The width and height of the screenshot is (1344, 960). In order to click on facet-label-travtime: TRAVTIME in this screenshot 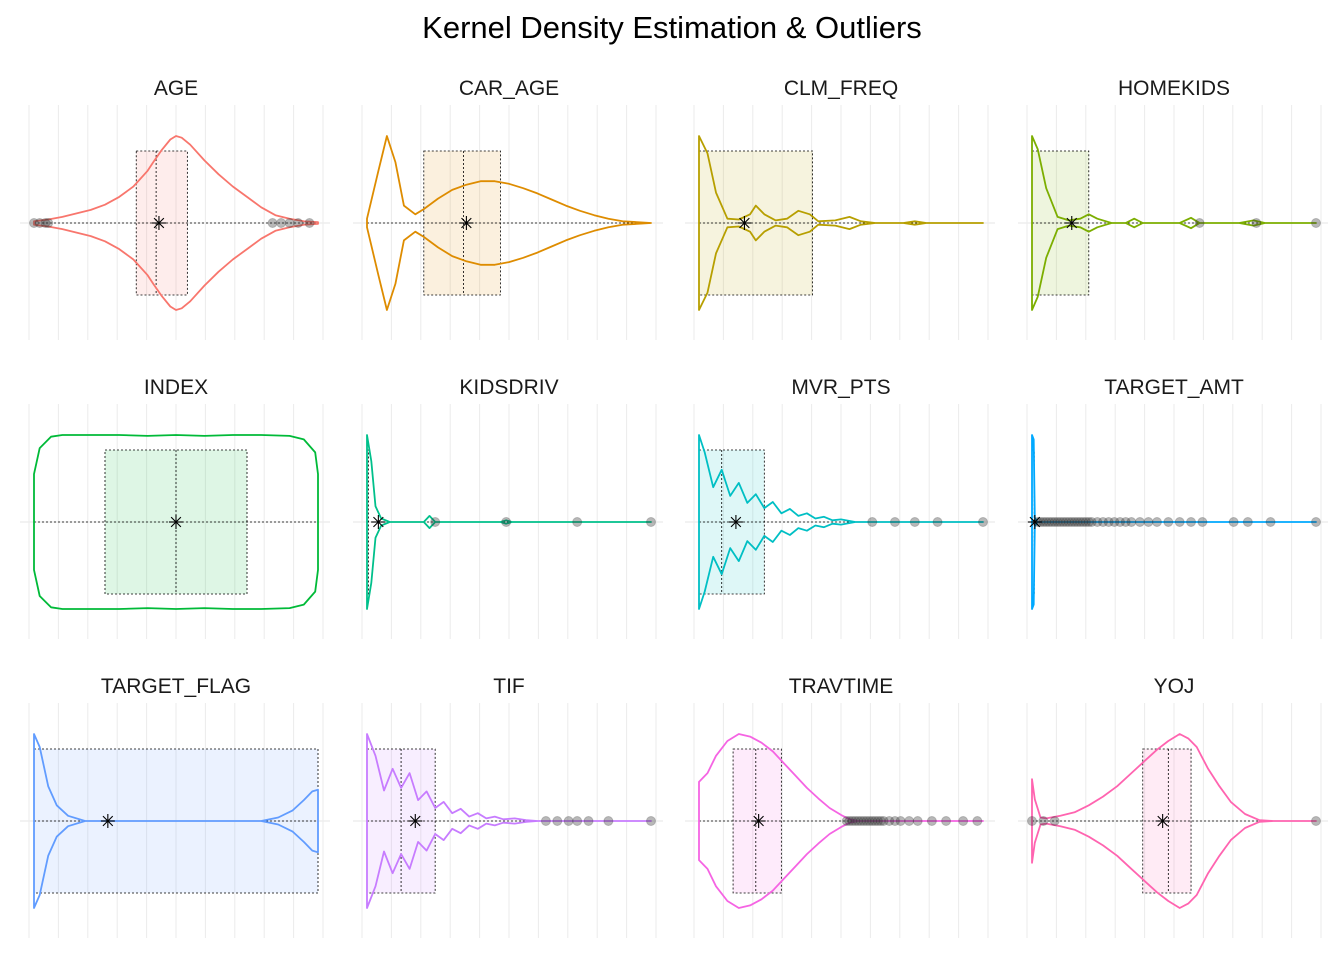, I will do `click(841, 686)`.